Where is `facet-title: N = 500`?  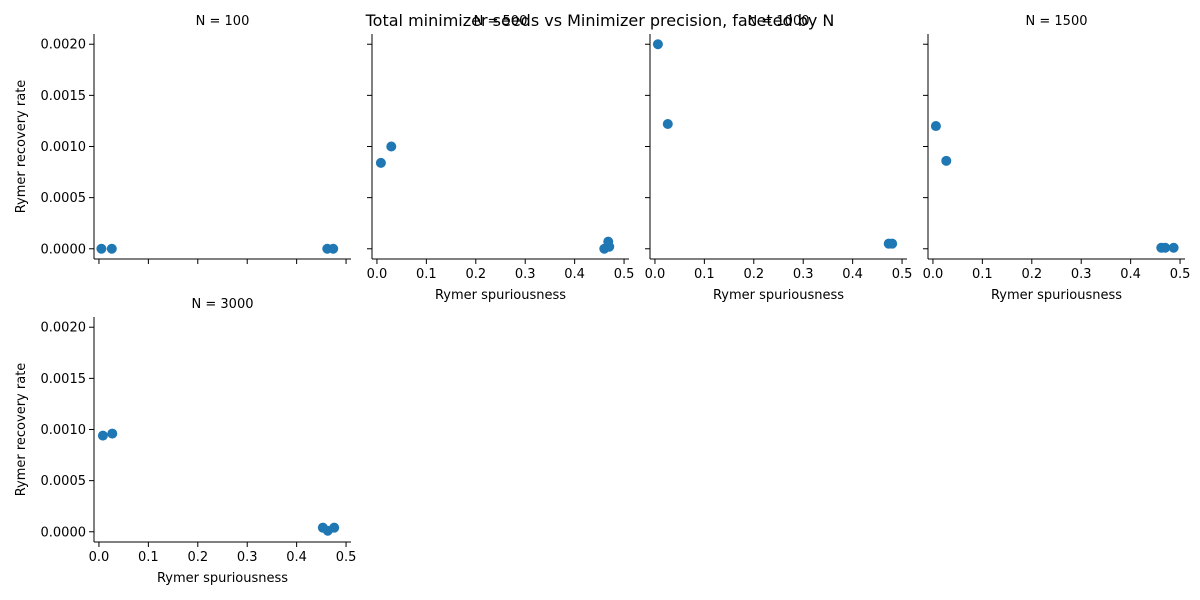 facet-title: N = 500 is located at coordinates (501, 21).